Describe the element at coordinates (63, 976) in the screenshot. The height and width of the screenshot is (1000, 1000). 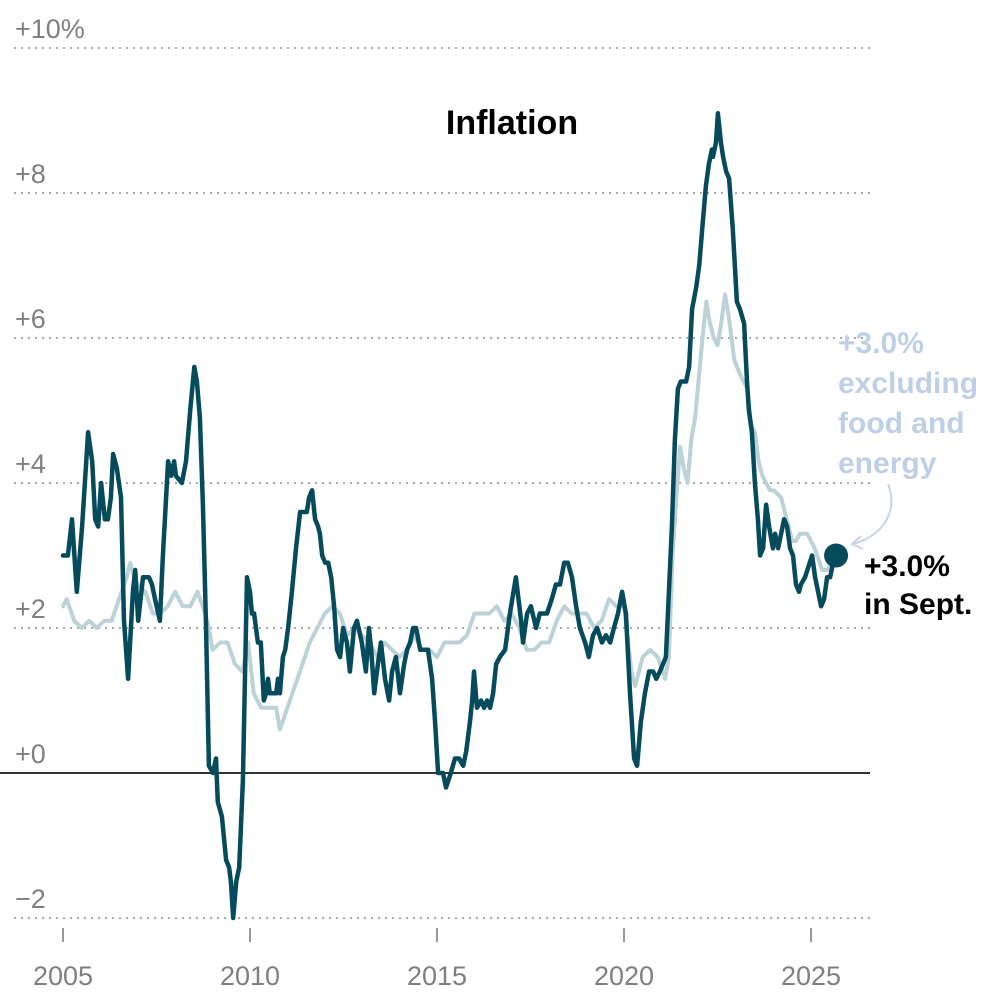
I see `x-tick-label: 2005` at that location.